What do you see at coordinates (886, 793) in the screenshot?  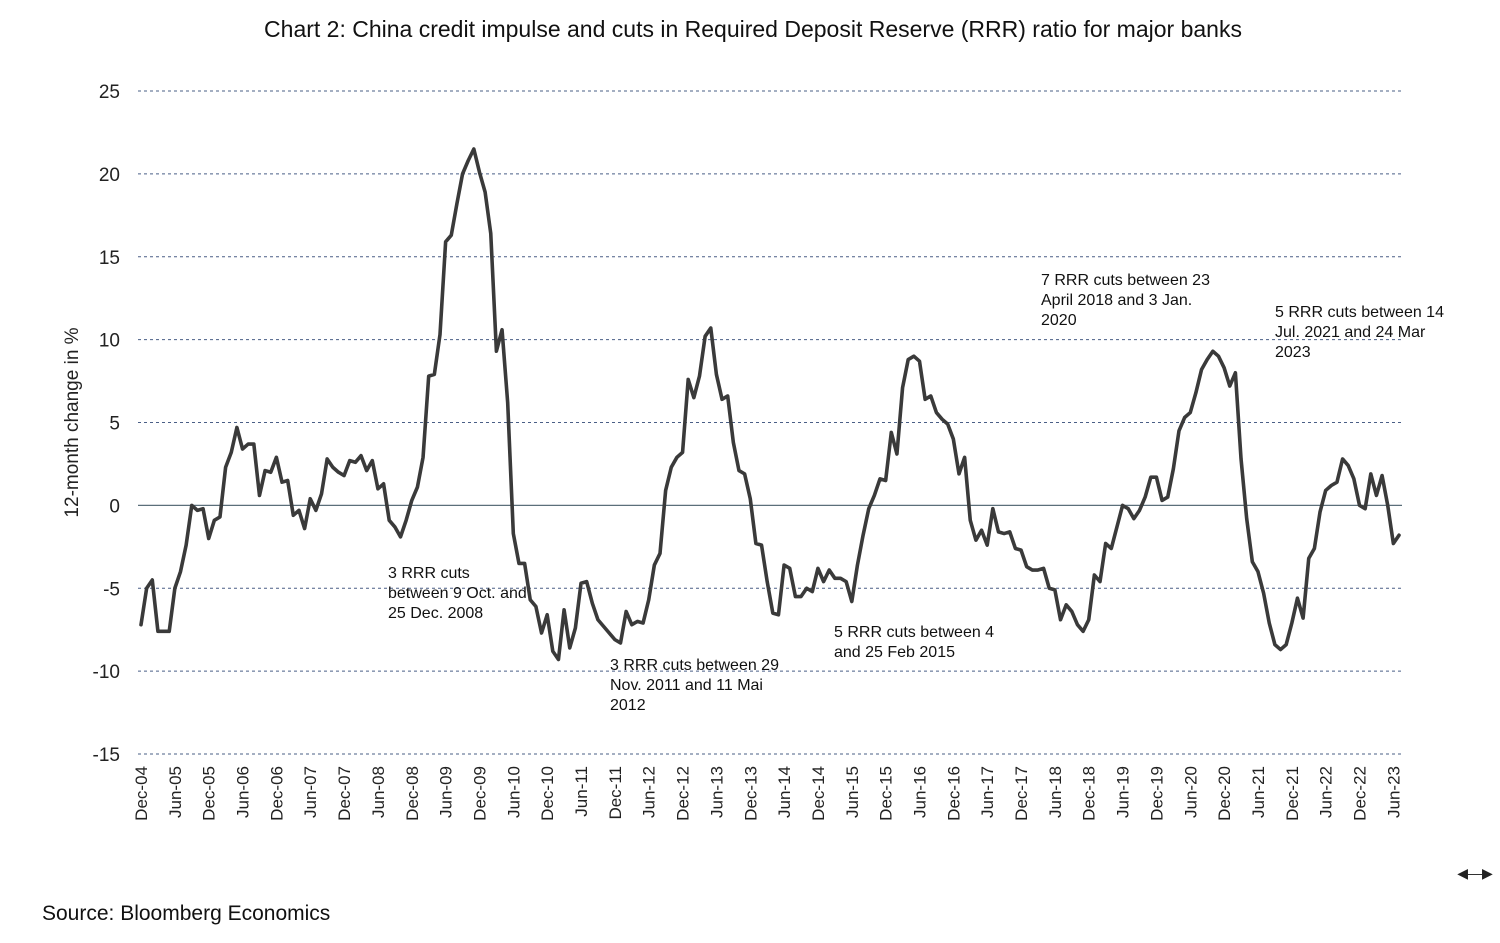 I see `x-tick-label: Dec-15` at bounding box center [886, 793].